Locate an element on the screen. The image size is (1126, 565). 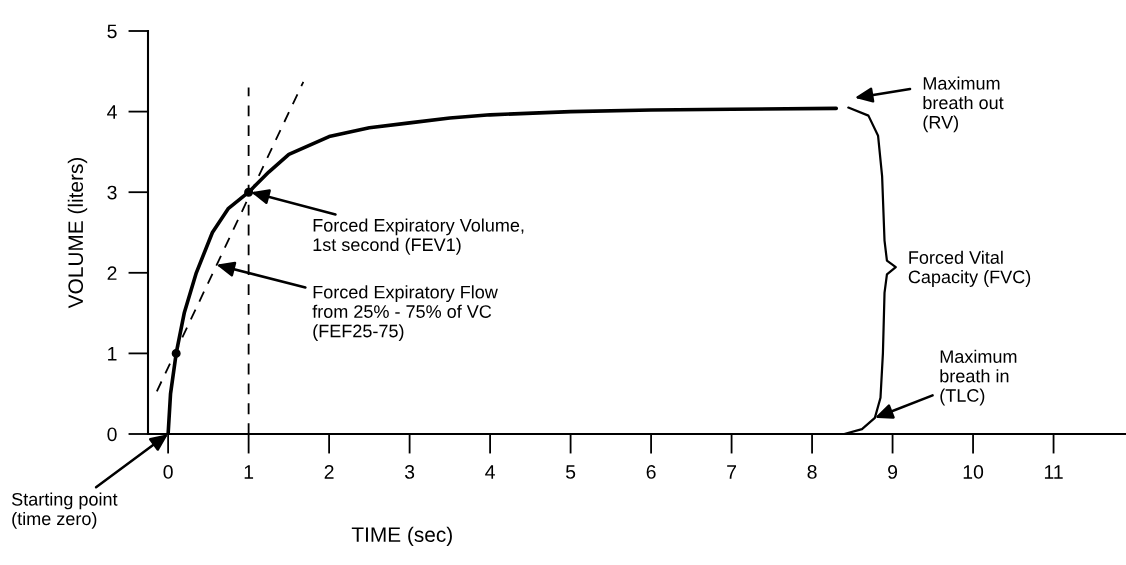
x-tick-label: 1 is located at coordinates (249, 472).